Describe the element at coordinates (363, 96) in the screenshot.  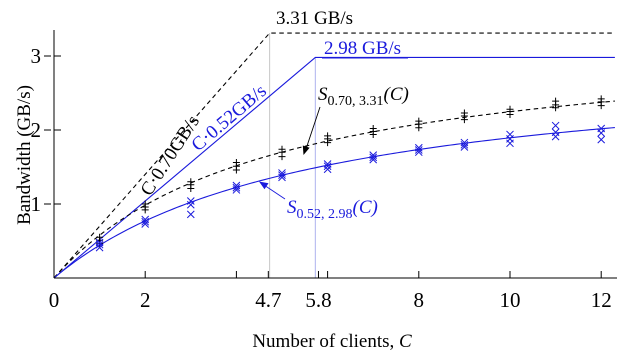
I see `s-black-label: S0.70, 3.31(C)` at that location.